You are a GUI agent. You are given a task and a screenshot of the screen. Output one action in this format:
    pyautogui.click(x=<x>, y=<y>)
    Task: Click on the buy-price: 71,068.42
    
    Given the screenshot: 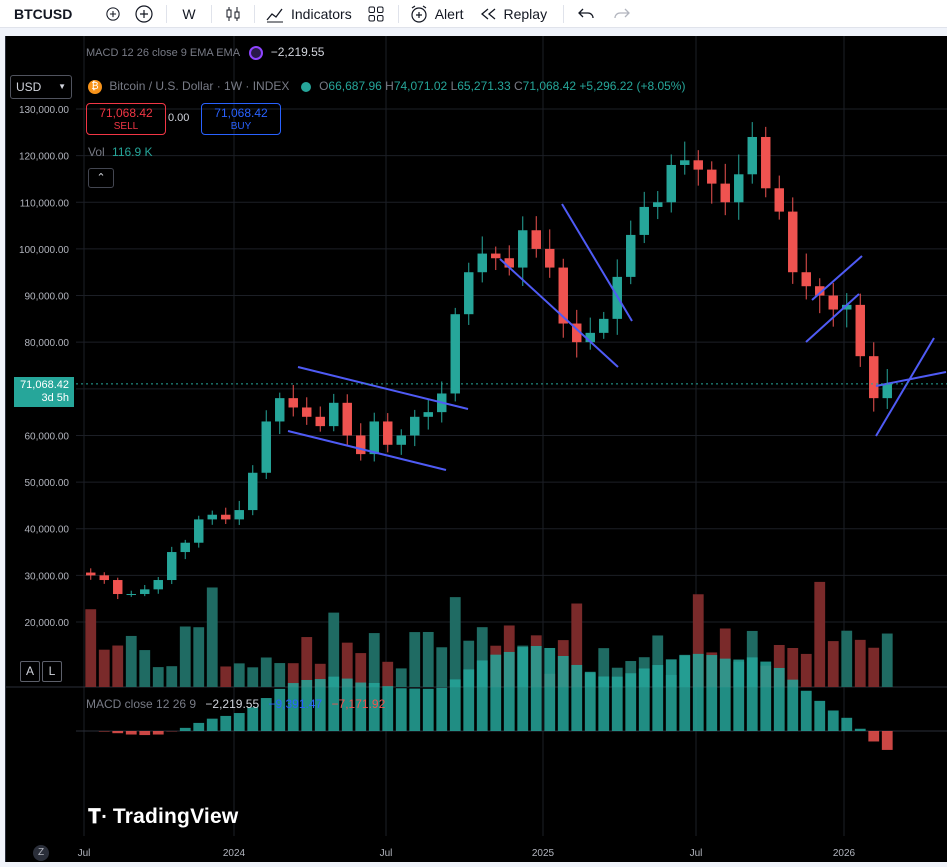 What is the action you would take?
    pyautogui.click(x=241, y=113)
    